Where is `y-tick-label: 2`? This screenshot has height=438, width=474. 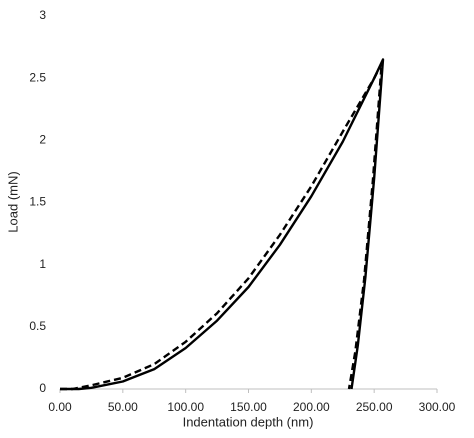 y-tick-label: 2 is located at coordinates (42, 140).